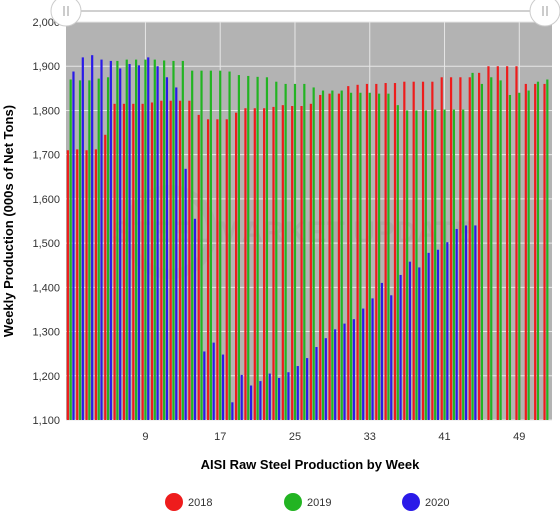  I want to click on scrollbar-right-handle, so click(544, 13).